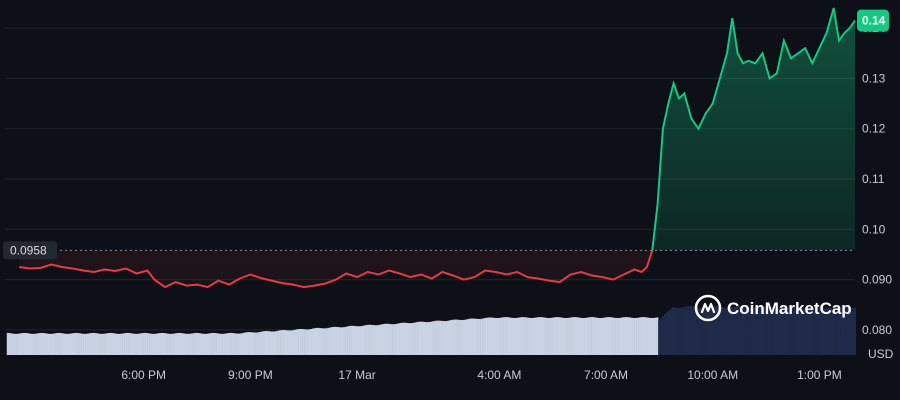 This screenshot has height=400, width=900. I want to click on price-line-below-baseline, so click(336, 269).